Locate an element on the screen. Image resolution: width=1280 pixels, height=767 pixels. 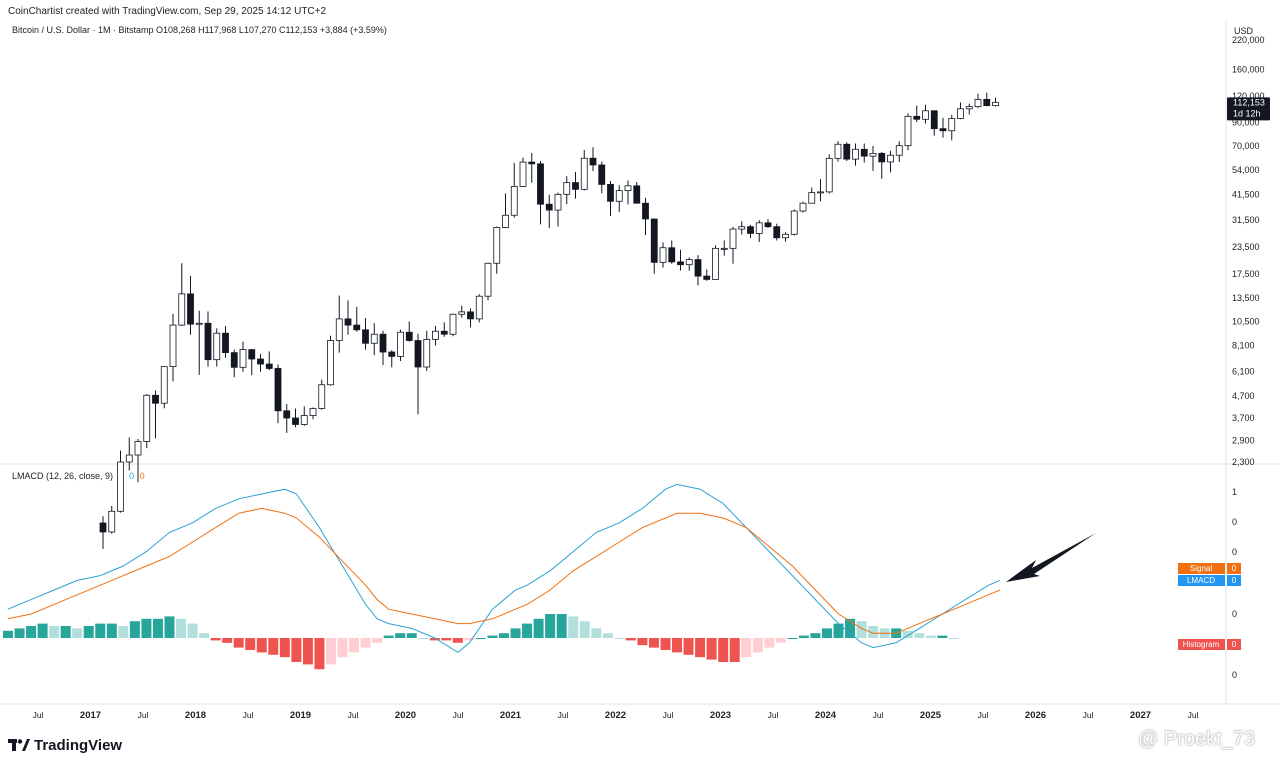
price-tick-label: 17,500 is located at coordinates (1246, 274).